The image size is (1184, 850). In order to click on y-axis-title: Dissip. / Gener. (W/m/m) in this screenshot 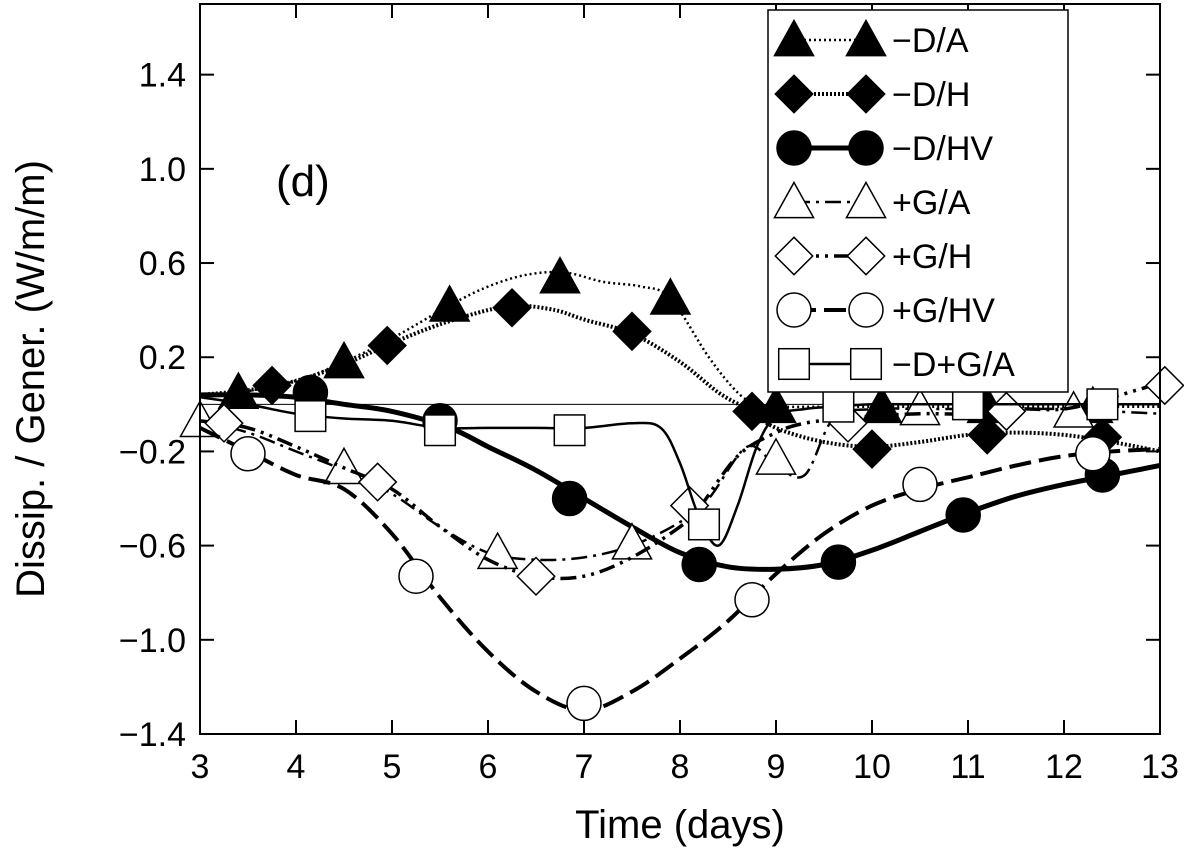, I will do `click(31, 379)`.